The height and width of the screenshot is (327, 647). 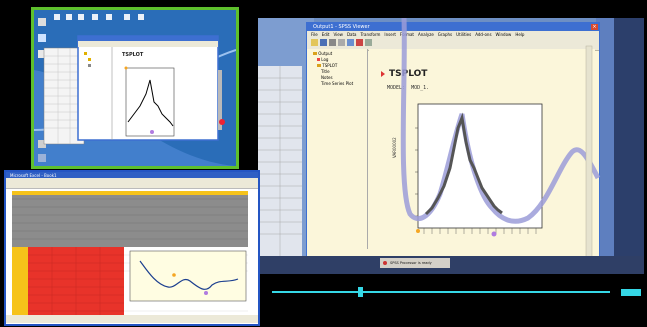 I want to click on export-icon, so click(x=350, y=42).